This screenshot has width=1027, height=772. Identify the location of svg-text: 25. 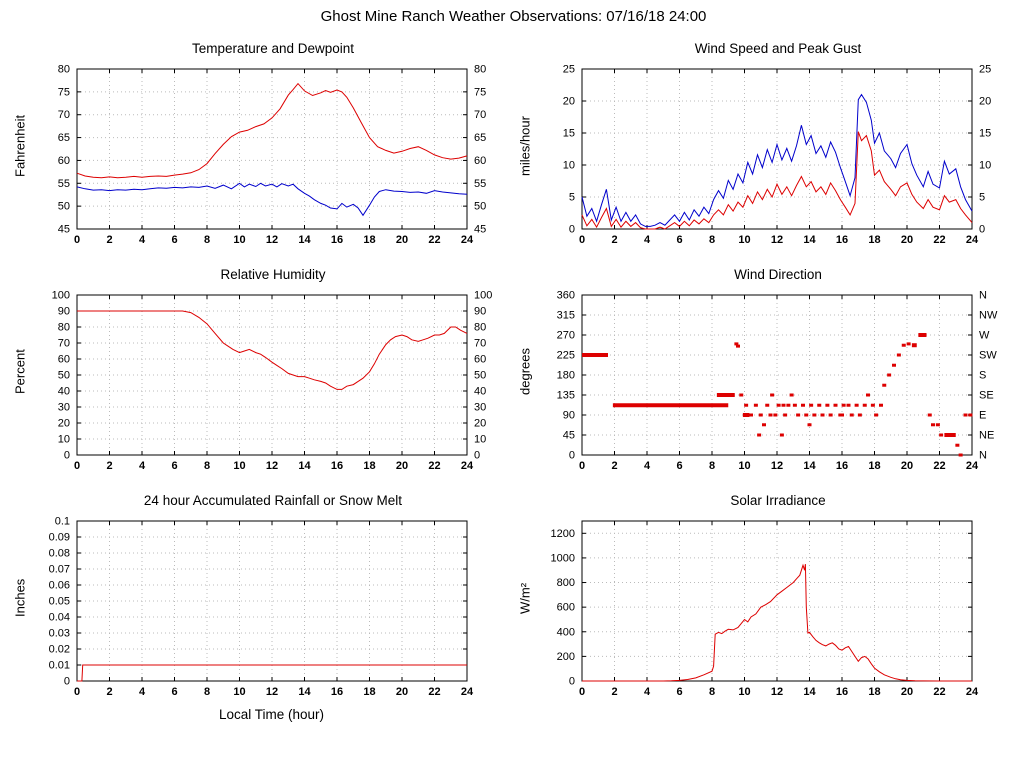
(985, 70).